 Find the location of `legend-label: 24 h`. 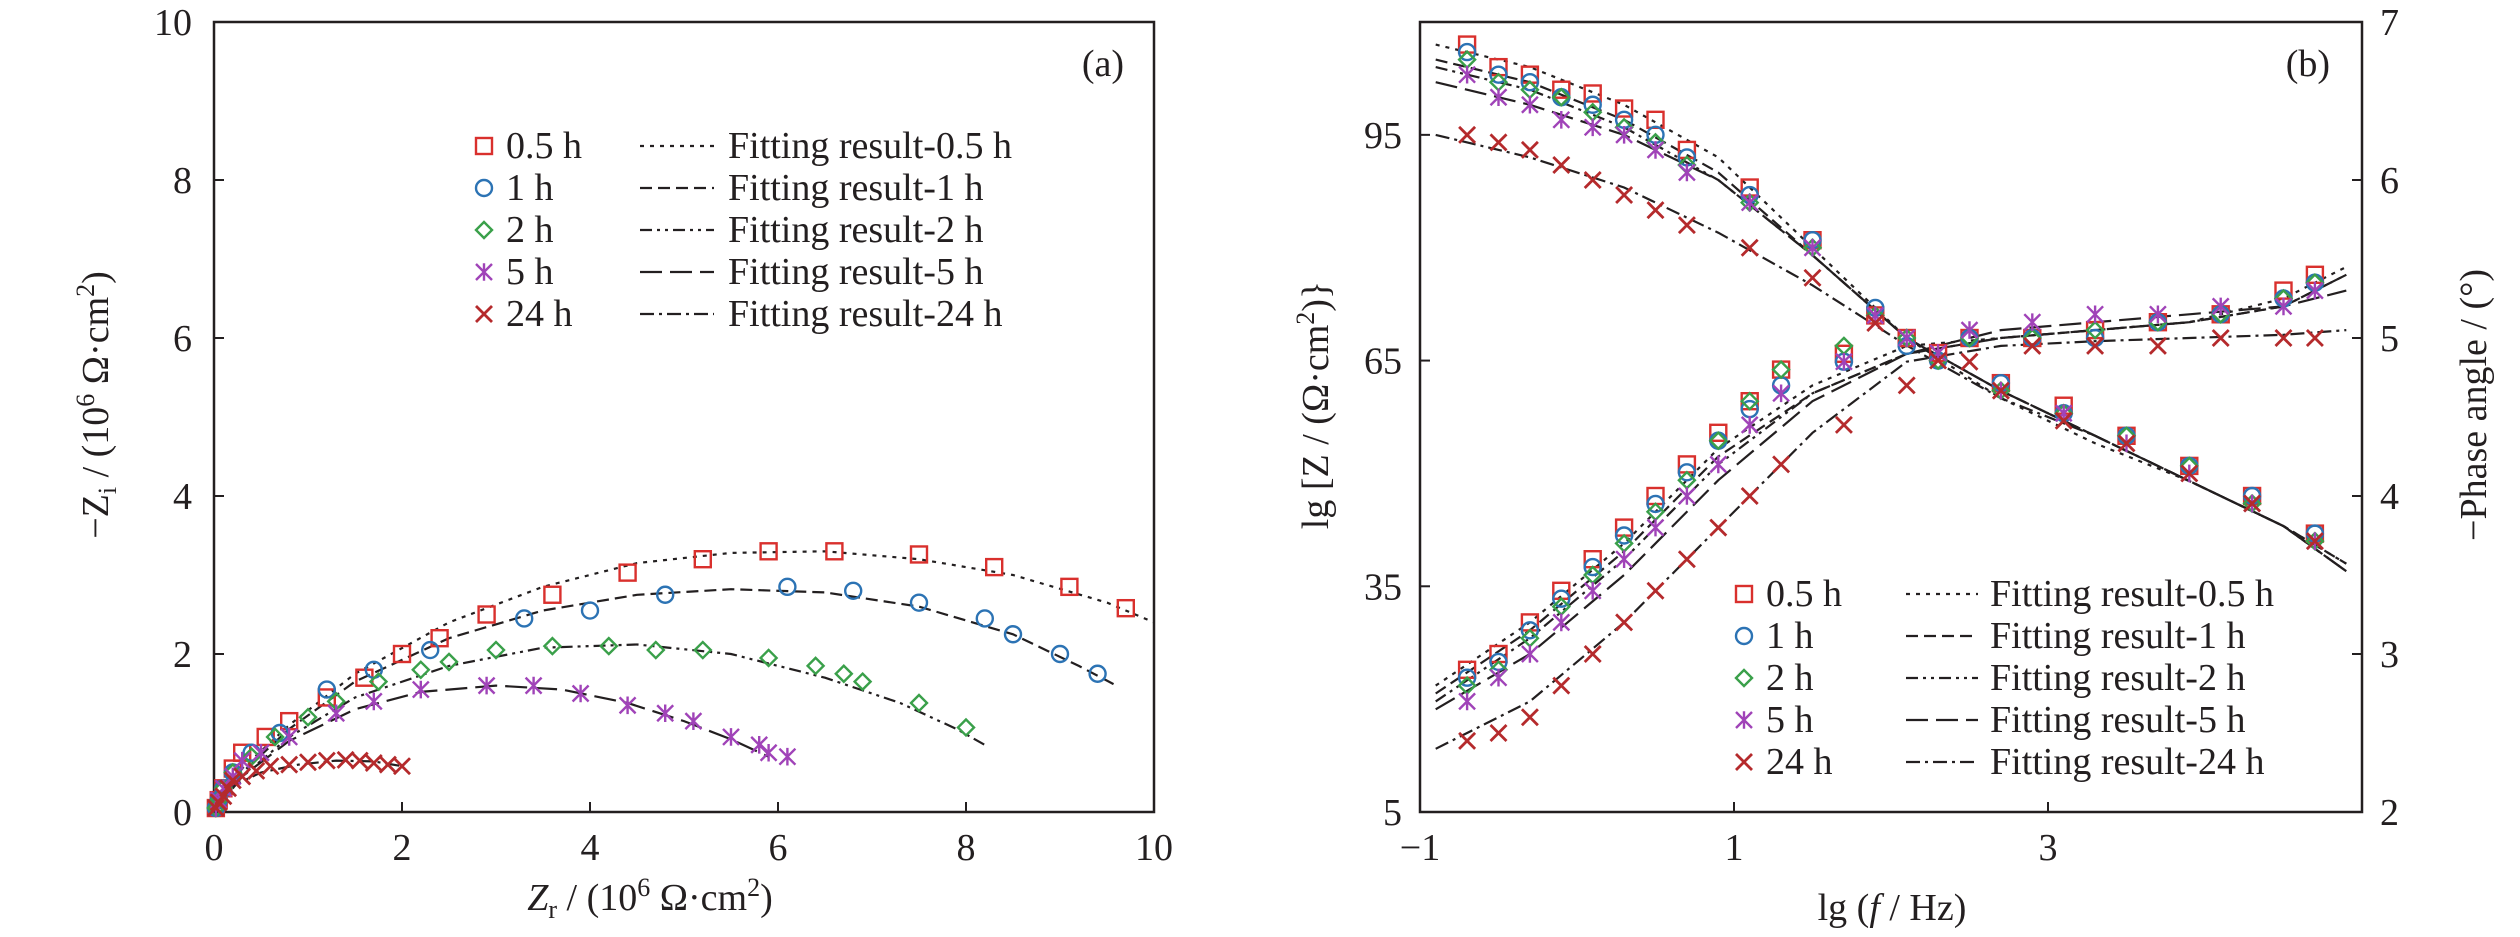

legend-label: 24 h is located at coordinates (1799, 762).